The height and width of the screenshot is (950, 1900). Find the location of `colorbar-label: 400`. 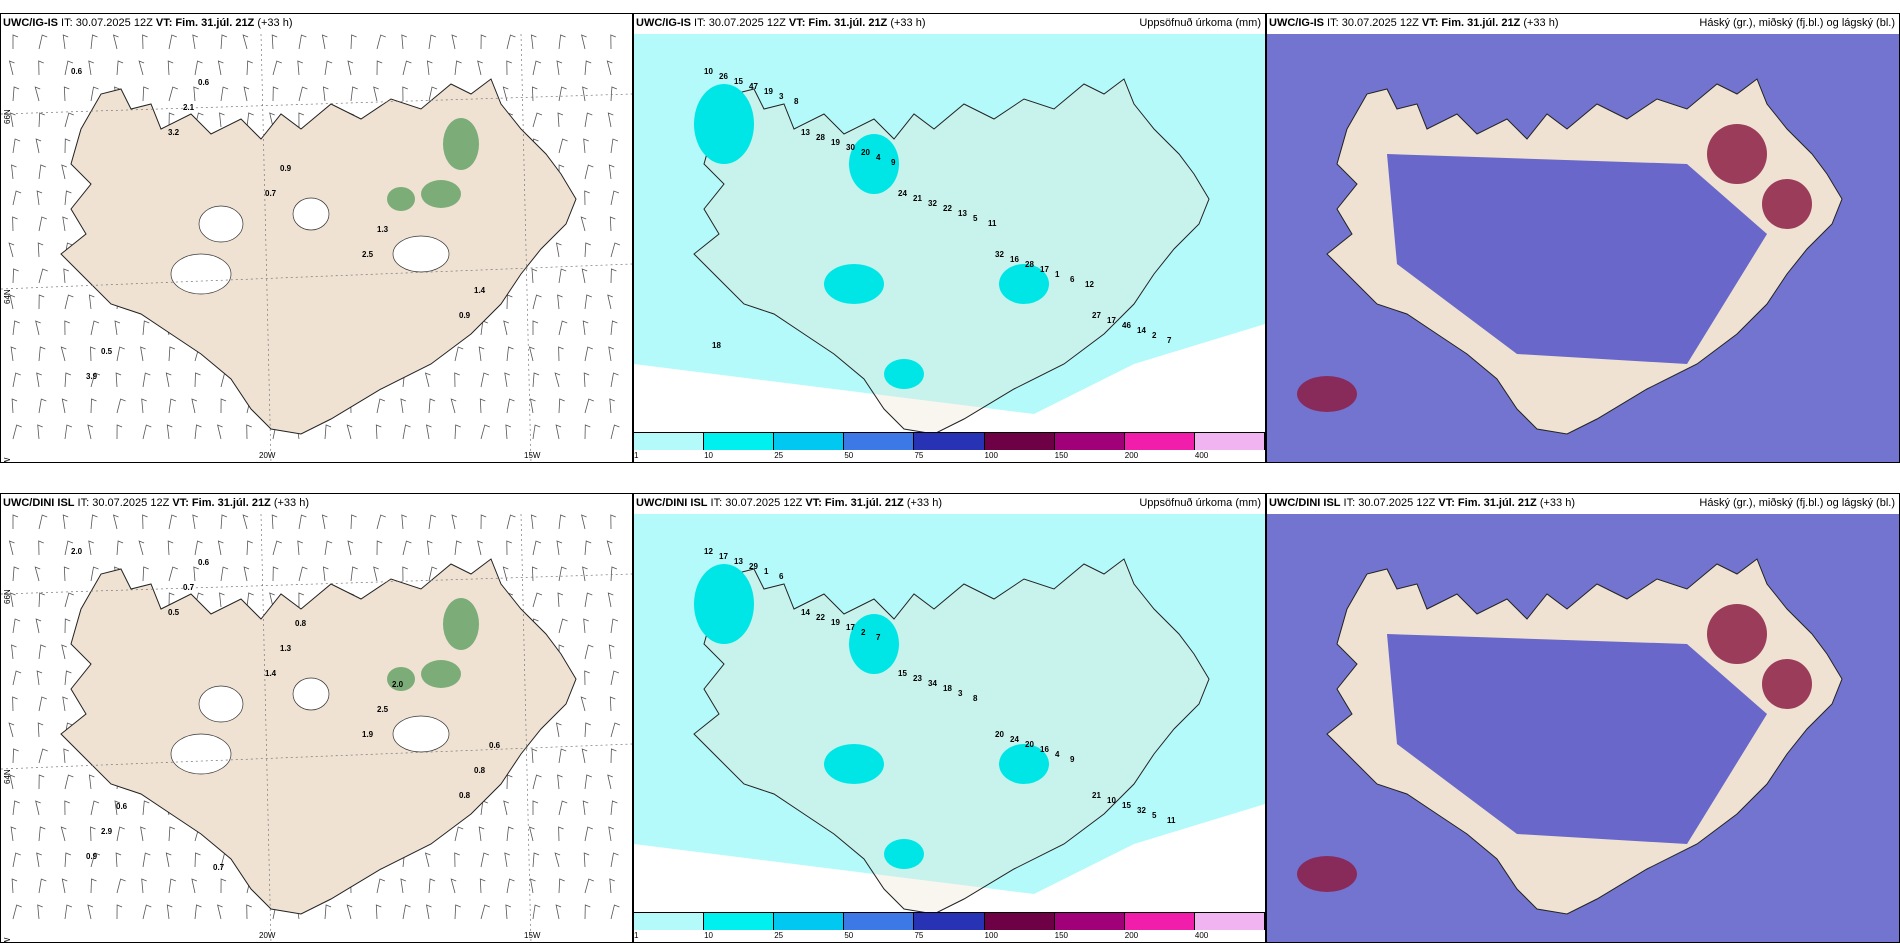

colorbar-label: 400 is located at coordinates (1201, 935).